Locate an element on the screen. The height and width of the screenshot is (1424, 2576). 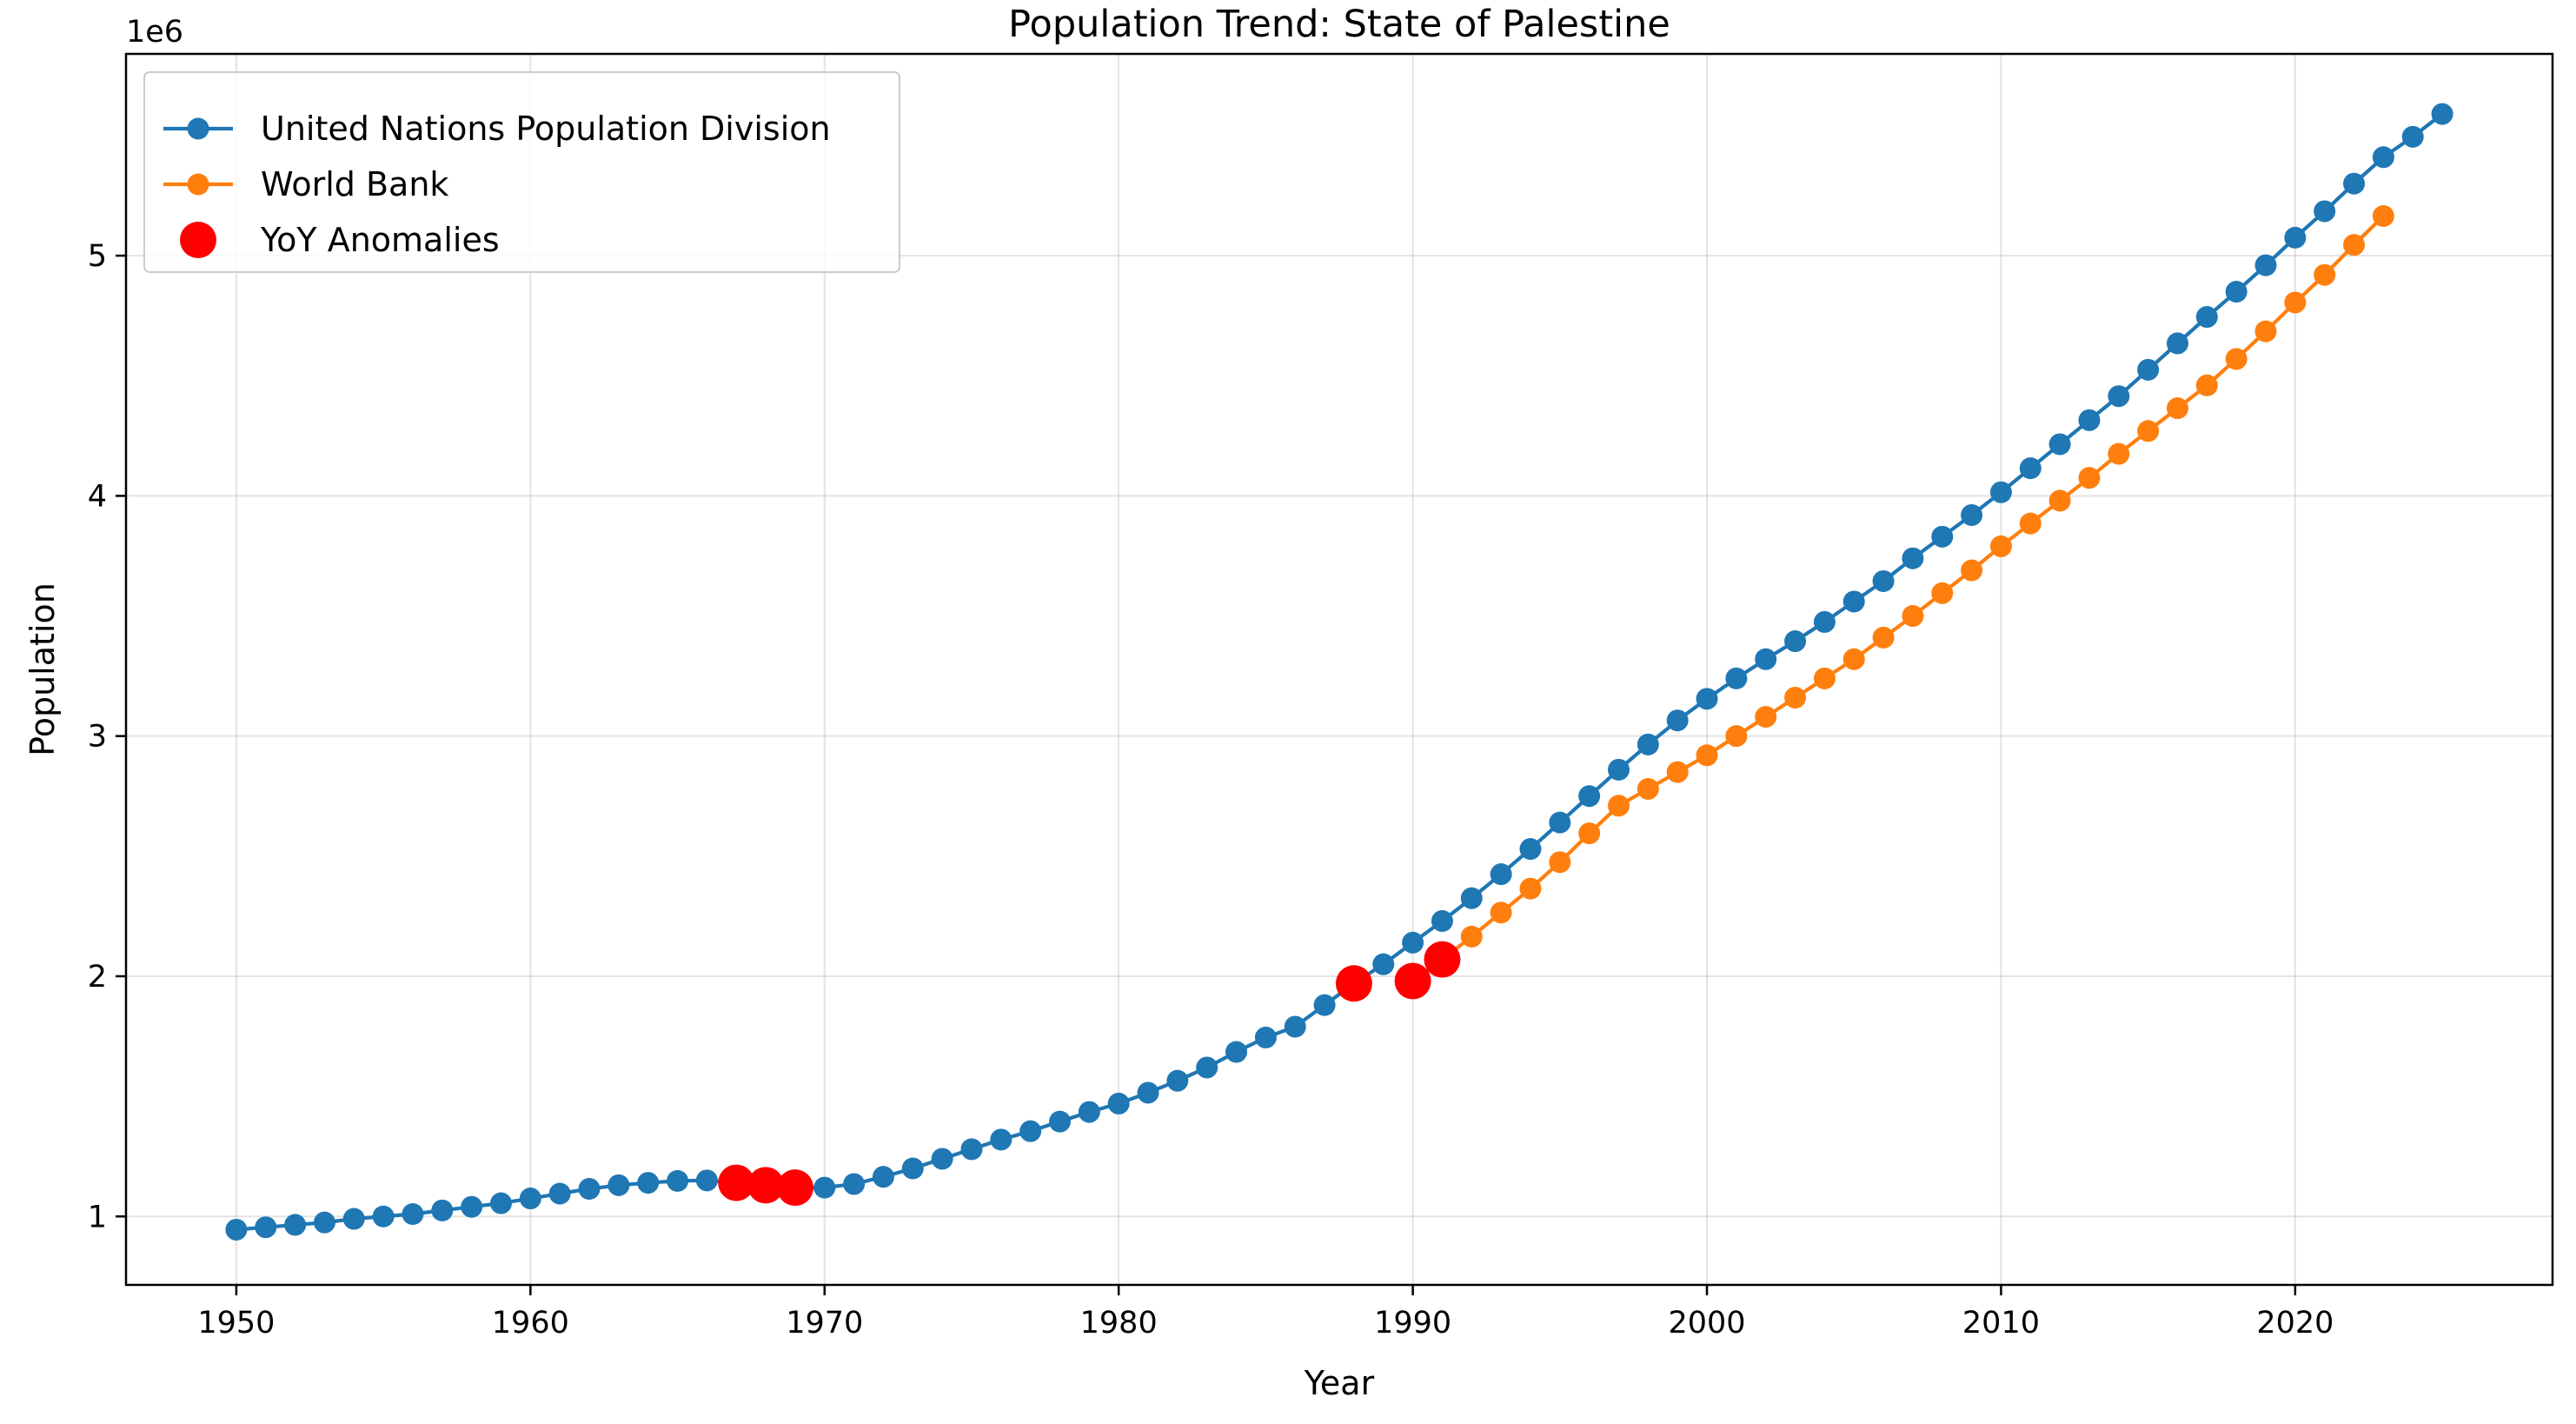
x-tick-label: 1960 is located at coordinates (530, 1323).